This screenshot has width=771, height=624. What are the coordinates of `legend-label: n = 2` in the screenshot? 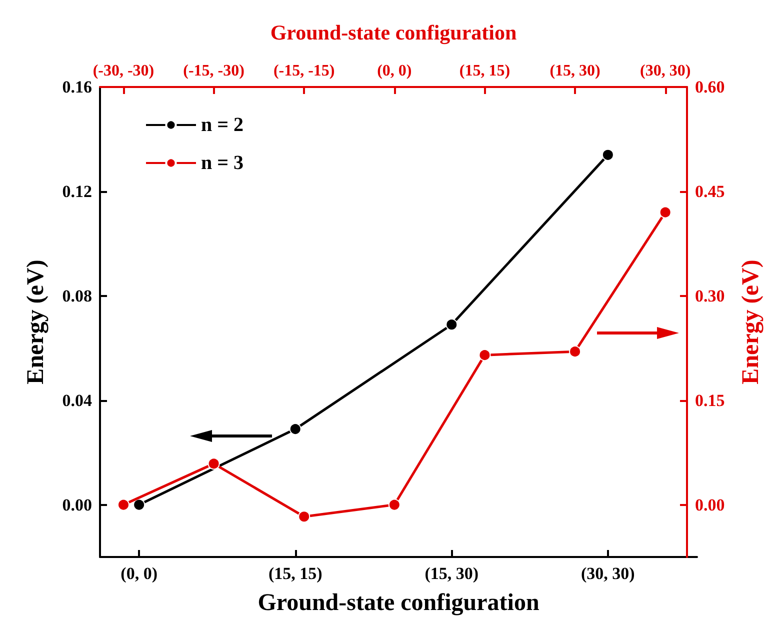 It's located at (222, 125).